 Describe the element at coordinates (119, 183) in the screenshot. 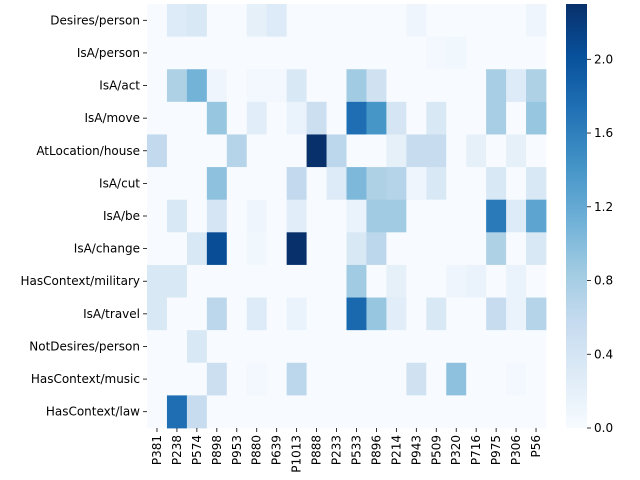

I see `row-label: IsA/cut` at that location.